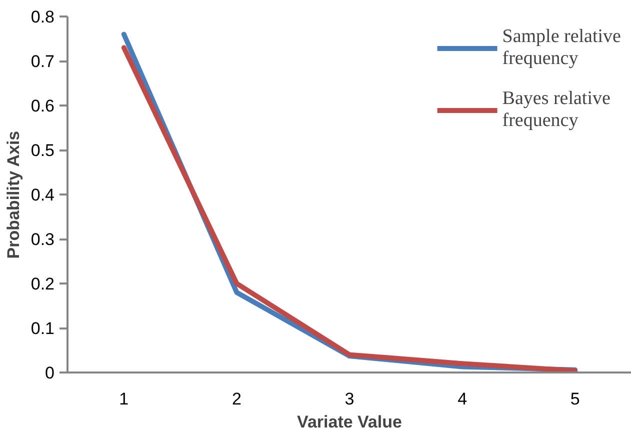 This screenshot has height=434, width=631. What do you see at coordinates (463, 399) in the screenshot?
I see `x-tick-label: 4` at bounding box center [463, 399].